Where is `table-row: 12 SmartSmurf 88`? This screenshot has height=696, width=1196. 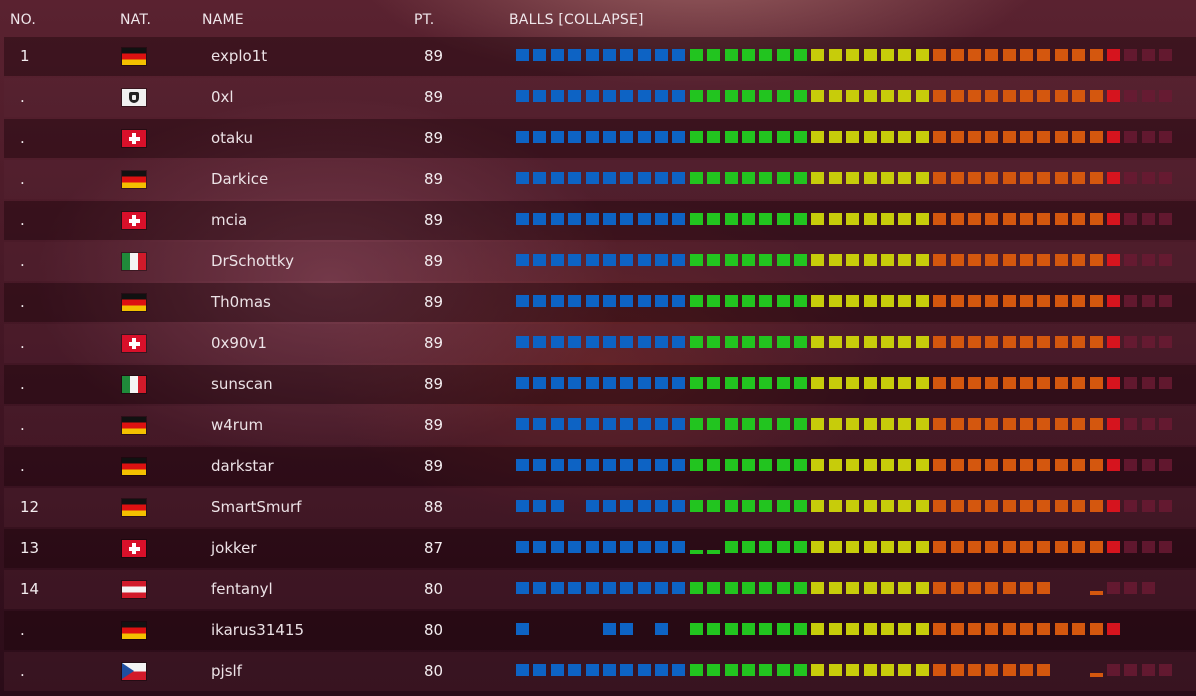 table-row: 12 SmartSmurf 88 is located at coordinates (600, 507).